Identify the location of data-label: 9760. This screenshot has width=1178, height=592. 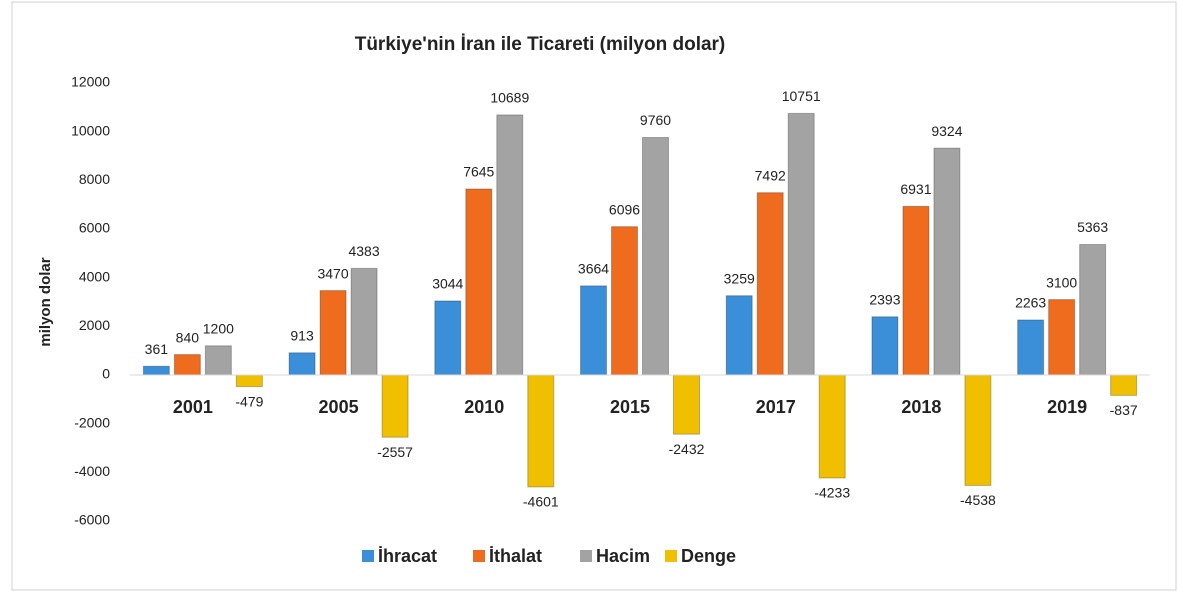
(655, 120).